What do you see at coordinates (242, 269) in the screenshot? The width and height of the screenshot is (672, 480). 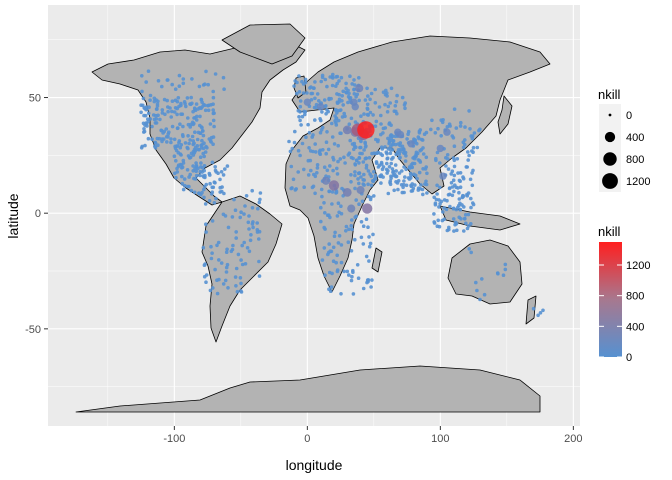 I see `land-south-america` at bounding box center [242, 269].